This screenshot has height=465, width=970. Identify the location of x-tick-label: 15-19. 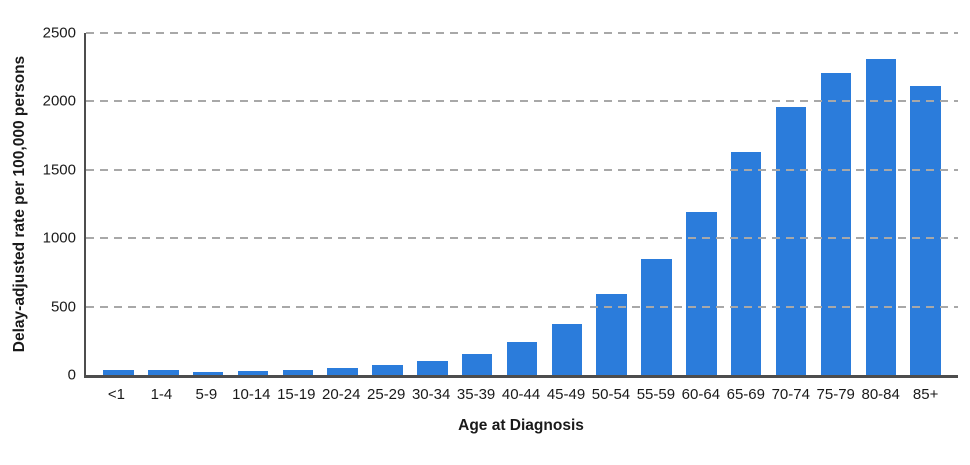
(296, 394).